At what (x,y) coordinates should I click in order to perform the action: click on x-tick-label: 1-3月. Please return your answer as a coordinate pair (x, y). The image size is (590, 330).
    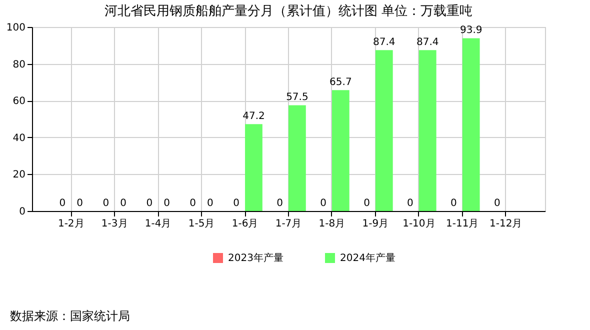
    Looking at the image, I should click on (114, 224).